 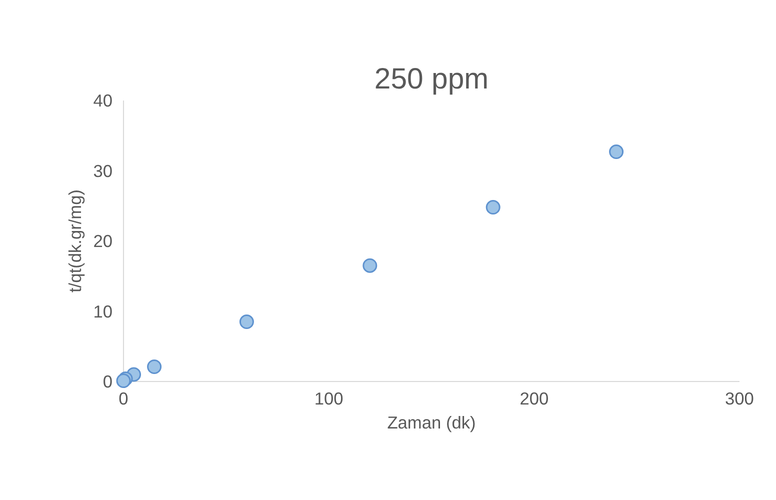 I want to click on y-tick-label: 10, so click(x=103, y=311).